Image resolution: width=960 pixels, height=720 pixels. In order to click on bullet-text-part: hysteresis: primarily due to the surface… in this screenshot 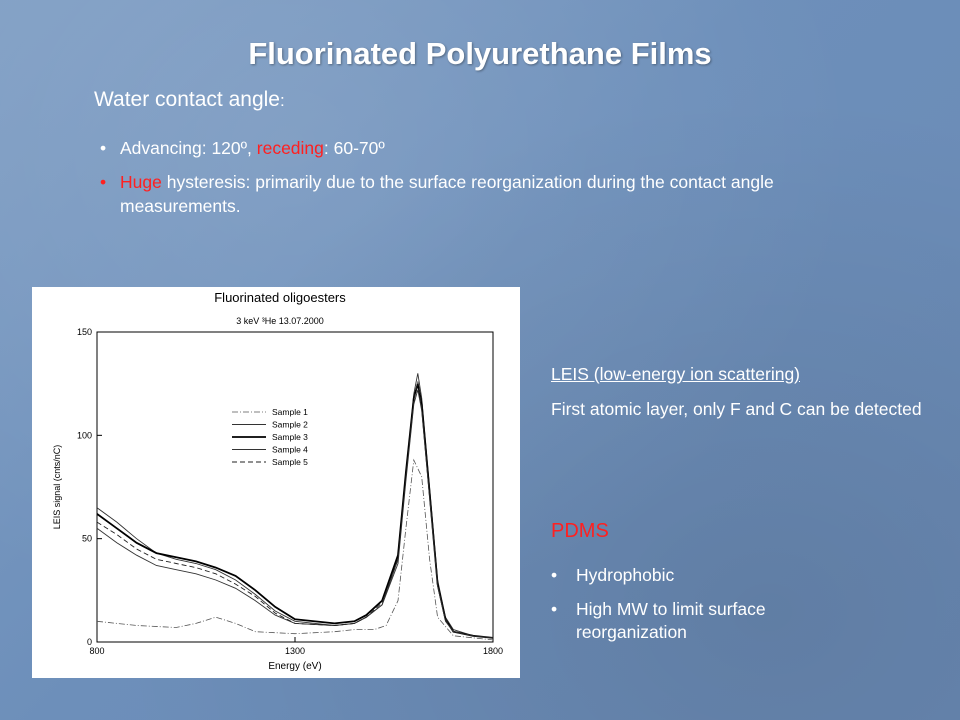, I will do `click(447, 194)`.